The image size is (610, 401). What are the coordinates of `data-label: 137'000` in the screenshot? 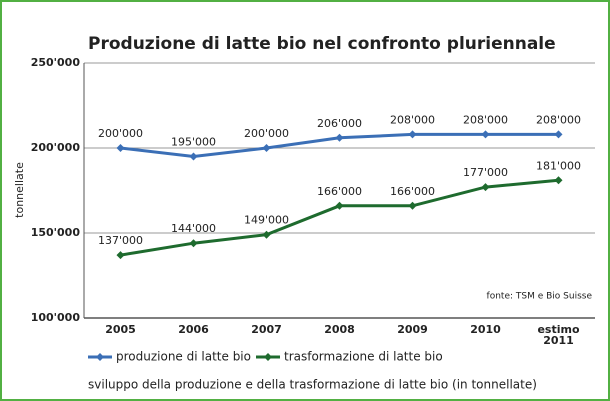 It's located at (120, 240).